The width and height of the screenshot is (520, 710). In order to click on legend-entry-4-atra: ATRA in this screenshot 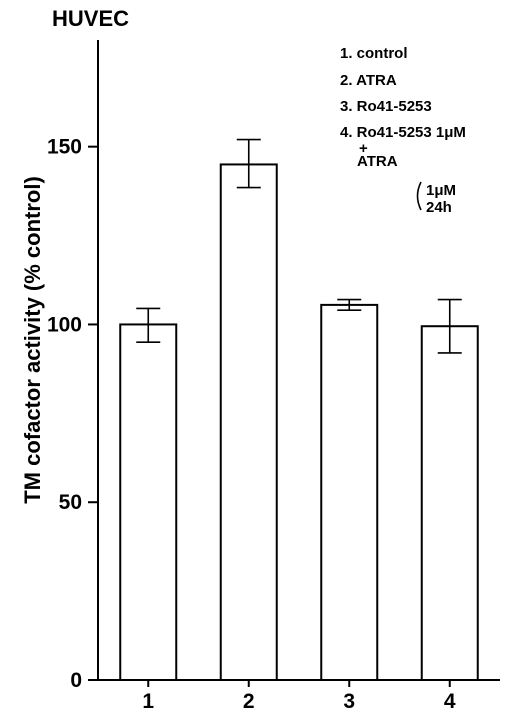, I will do `click(377, 161)`.